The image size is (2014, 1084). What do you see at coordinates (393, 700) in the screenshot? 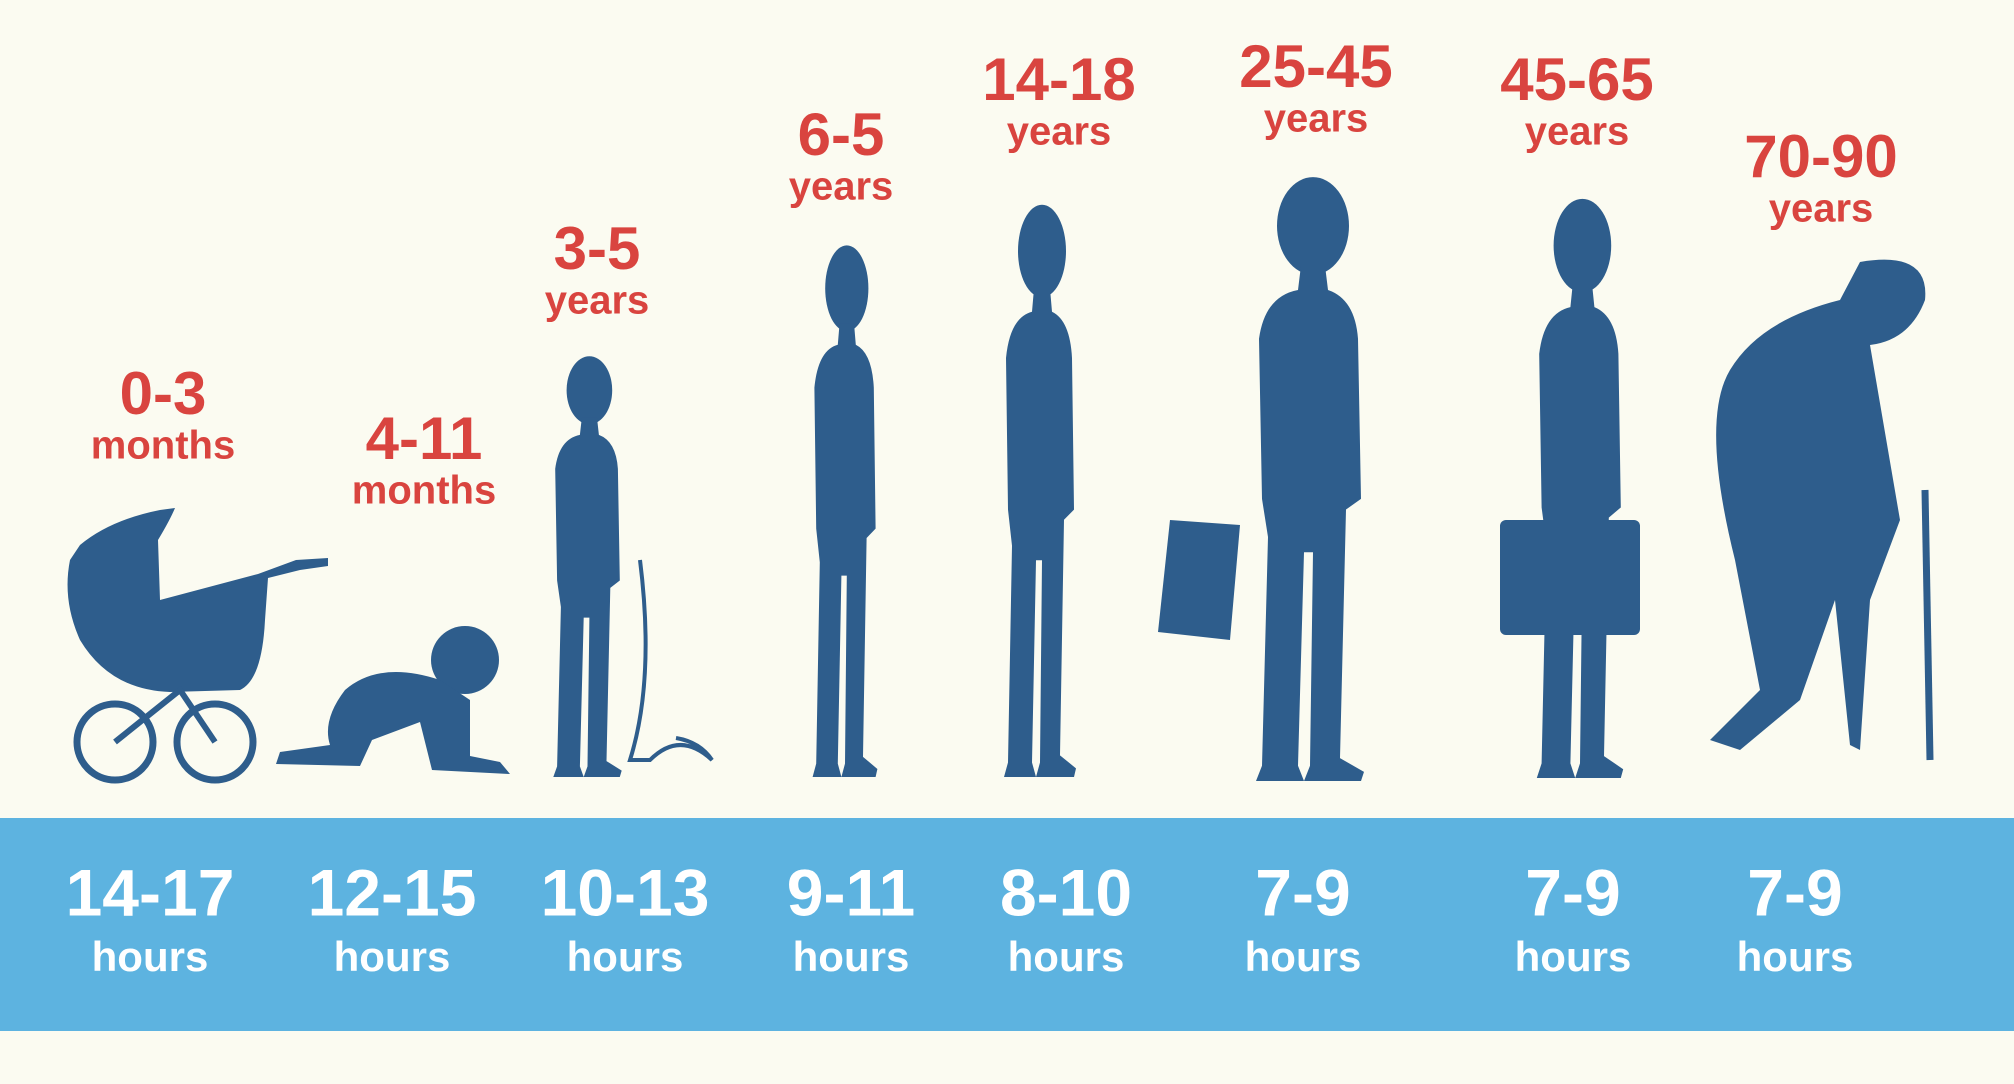
I see `baby-icon` at bounding box center [393, 700].